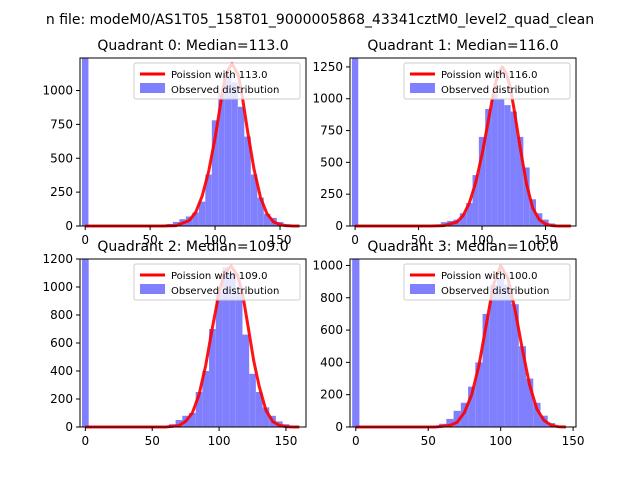  I want to click on legend-fit-label: Poission with 116.0, so click(489, 75).